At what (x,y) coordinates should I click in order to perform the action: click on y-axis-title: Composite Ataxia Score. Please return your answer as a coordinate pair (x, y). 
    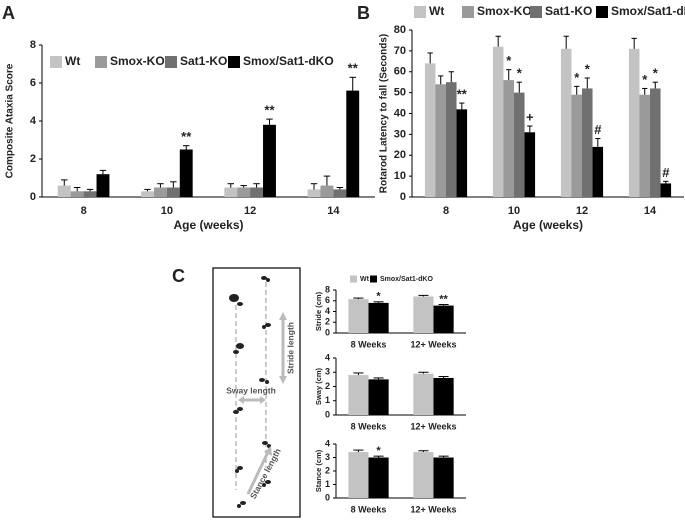
    Looking at the image, I should click on (10, 120).